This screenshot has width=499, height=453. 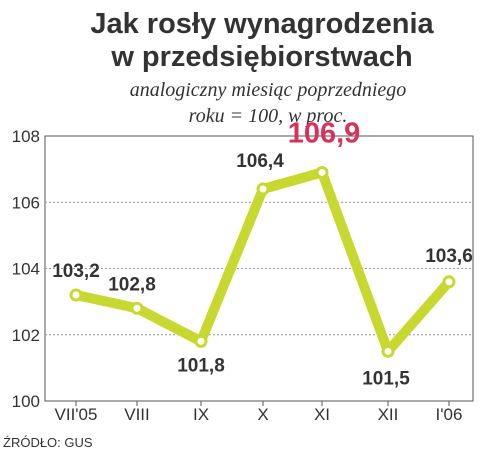 I want to click on y-axis-tick-labels: 100 102 104 106 108, so click(x=26, y=269).